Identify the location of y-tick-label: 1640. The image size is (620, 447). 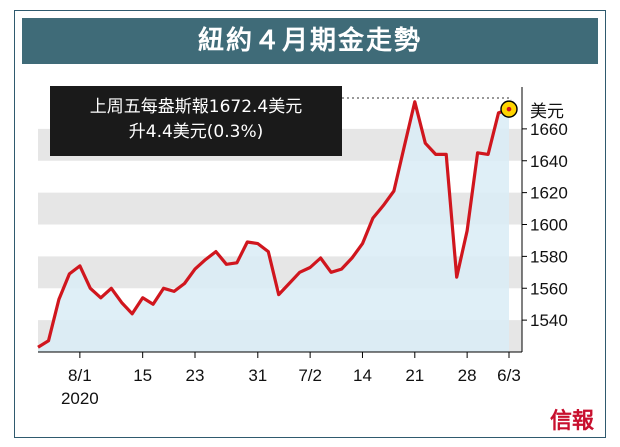
(549, 161).